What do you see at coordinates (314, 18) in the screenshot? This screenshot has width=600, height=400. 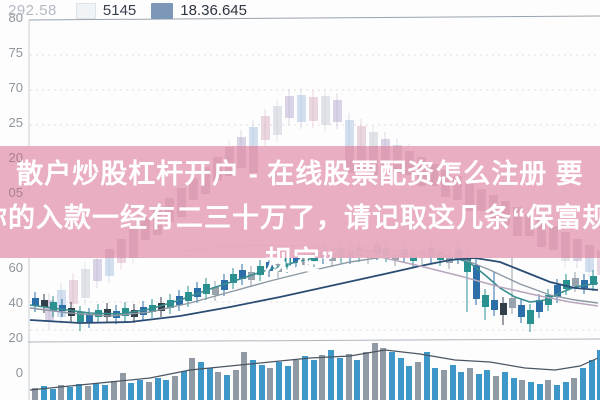 I see `chart-top-border` at bounding box center [314, 18].